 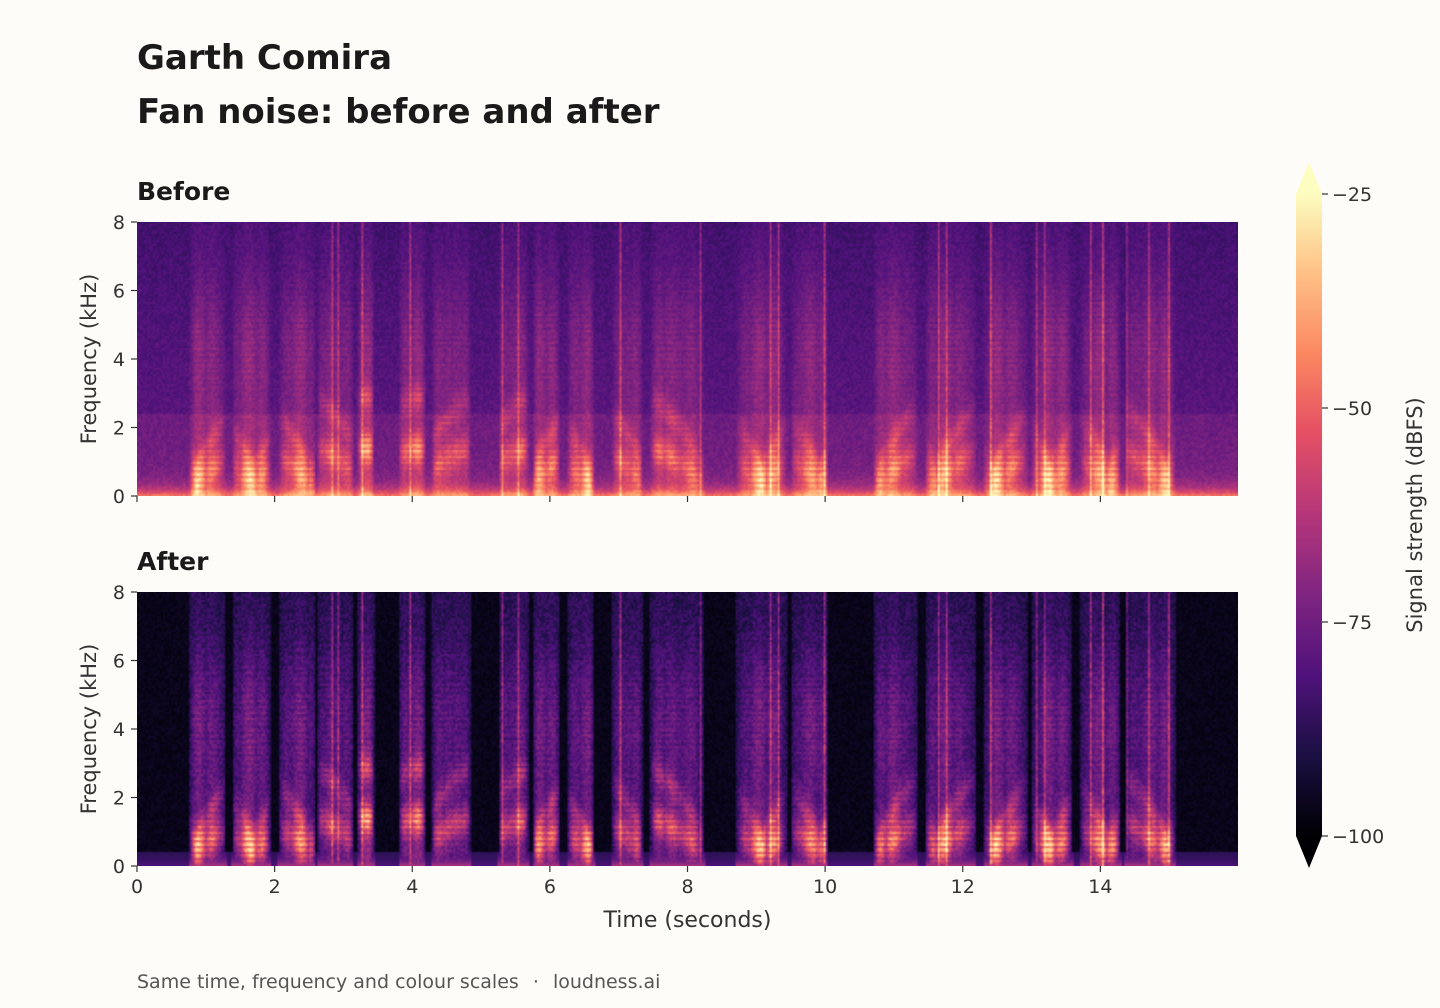 I want to click on x-axis-label: Time (seconds), so click(x=687, y=920).